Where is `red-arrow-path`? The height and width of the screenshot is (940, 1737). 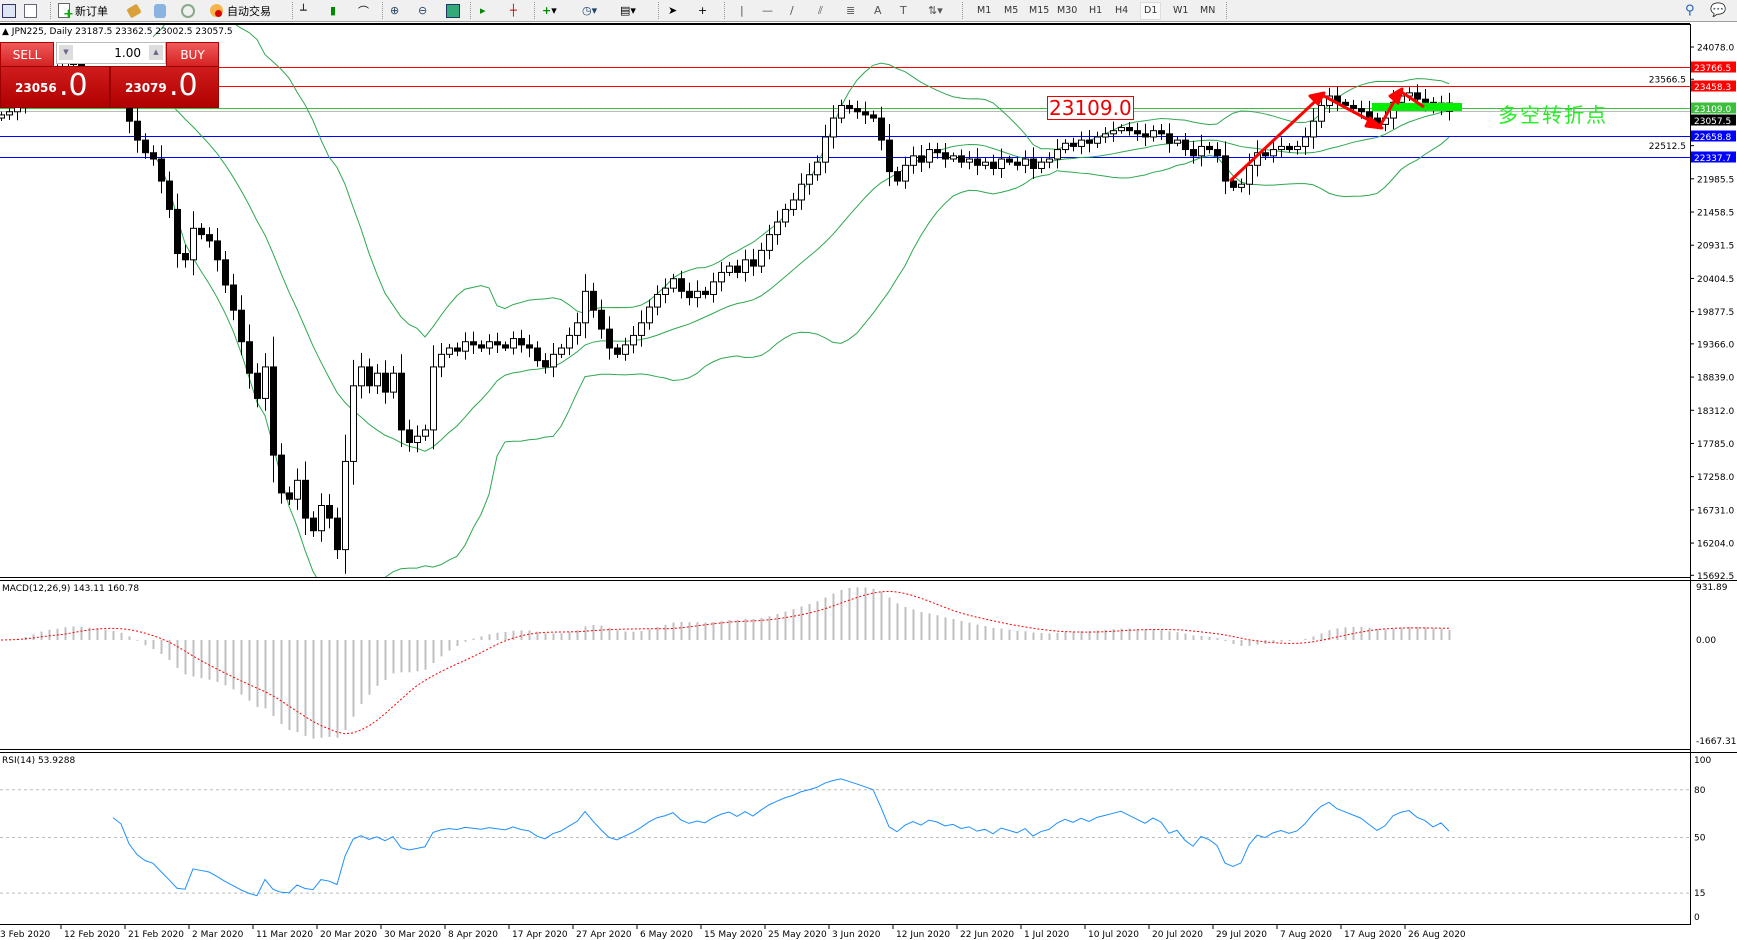 red-arrow-path is located at coordinates (1326, 135).